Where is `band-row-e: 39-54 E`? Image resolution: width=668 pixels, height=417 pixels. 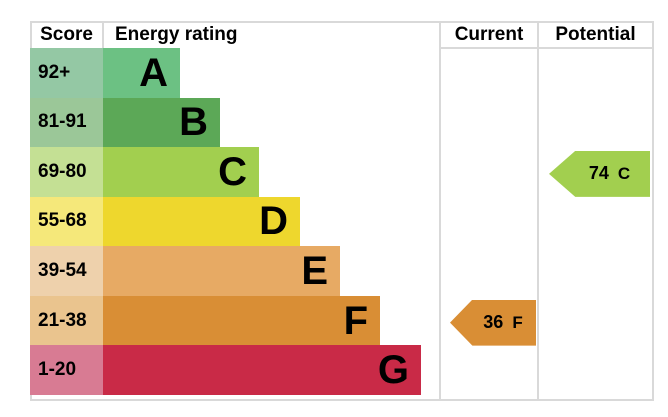 band-row-e: 39-54 E is located at coordinates (185, 271).